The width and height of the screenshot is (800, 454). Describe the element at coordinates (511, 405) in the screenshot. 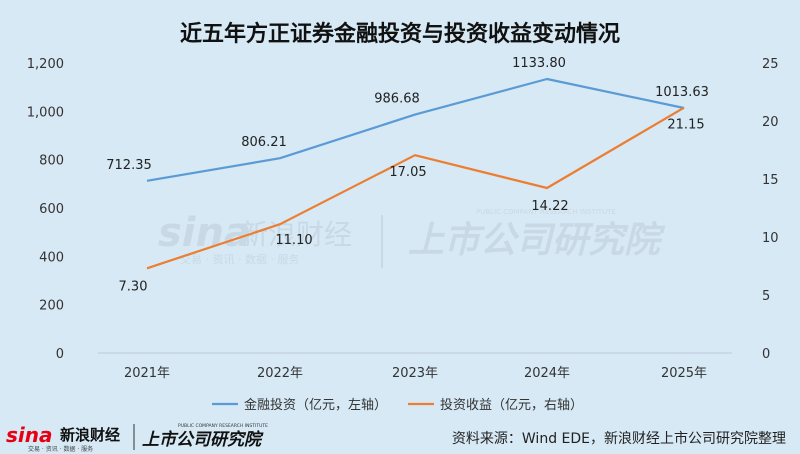

I see `legend-label: 投资收益（亿元，右轴）` at that location.